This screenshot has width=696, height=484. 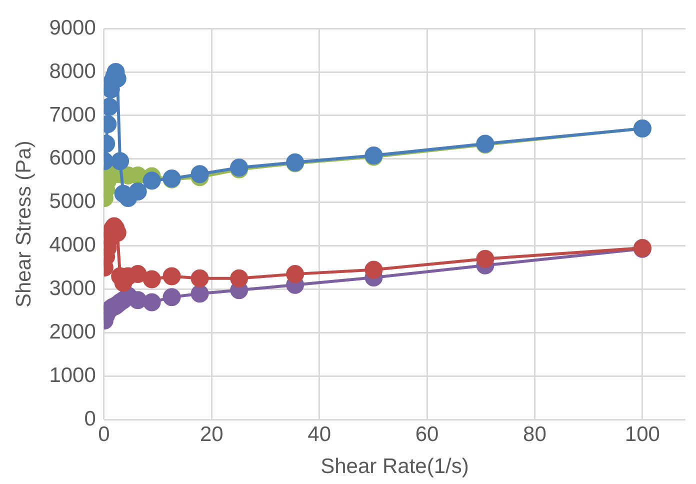 What do you see at coordinates (72, 202) in the screenshot?
I see `y-tick-label: 5000` at bounding box center [72, 202].